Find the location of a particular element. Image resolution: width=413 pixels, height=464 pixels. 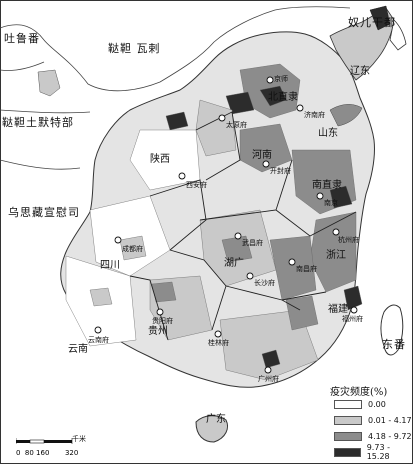

label-shandong: 山东 is located at coordinates (328, 133).